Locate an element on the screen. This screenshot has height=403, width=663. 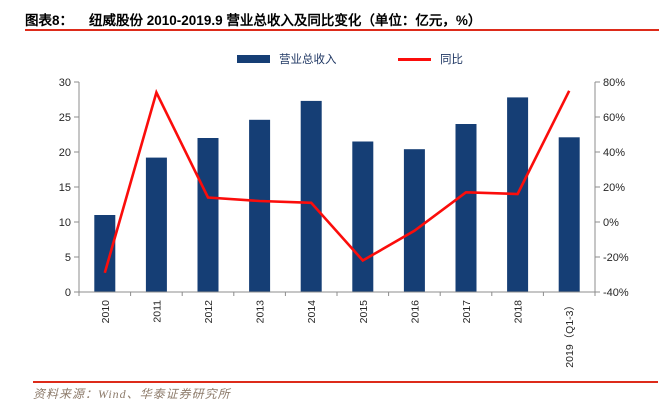
right-axis-label: 40% is located at coordinates (614, 153).